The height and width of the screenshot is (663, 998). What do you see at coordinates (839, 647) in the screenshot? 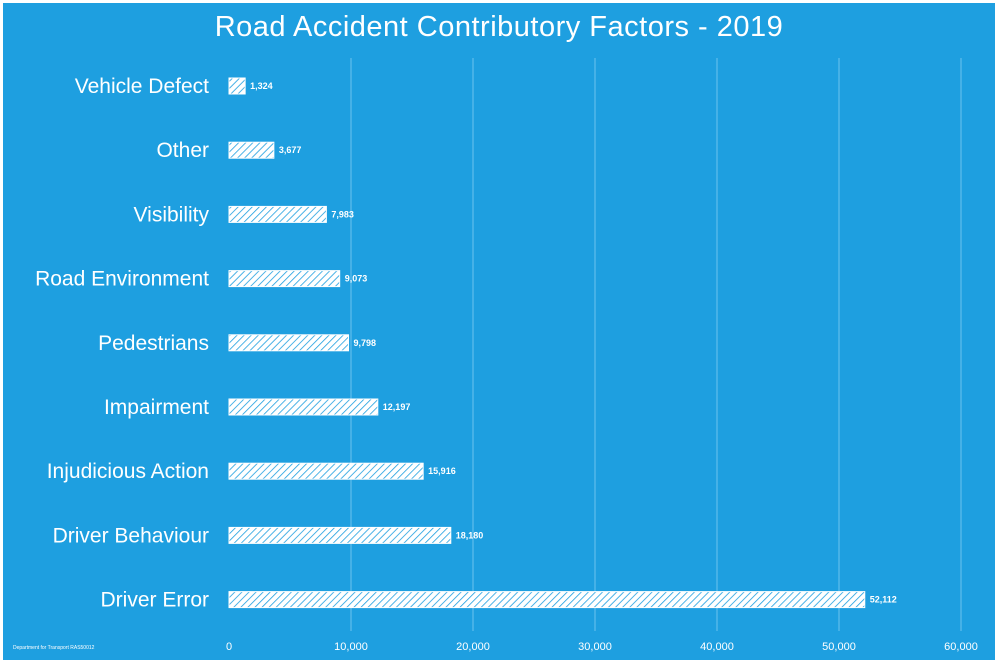
I see `x-tick-label: 50,000` at bounding box center [839, 647].